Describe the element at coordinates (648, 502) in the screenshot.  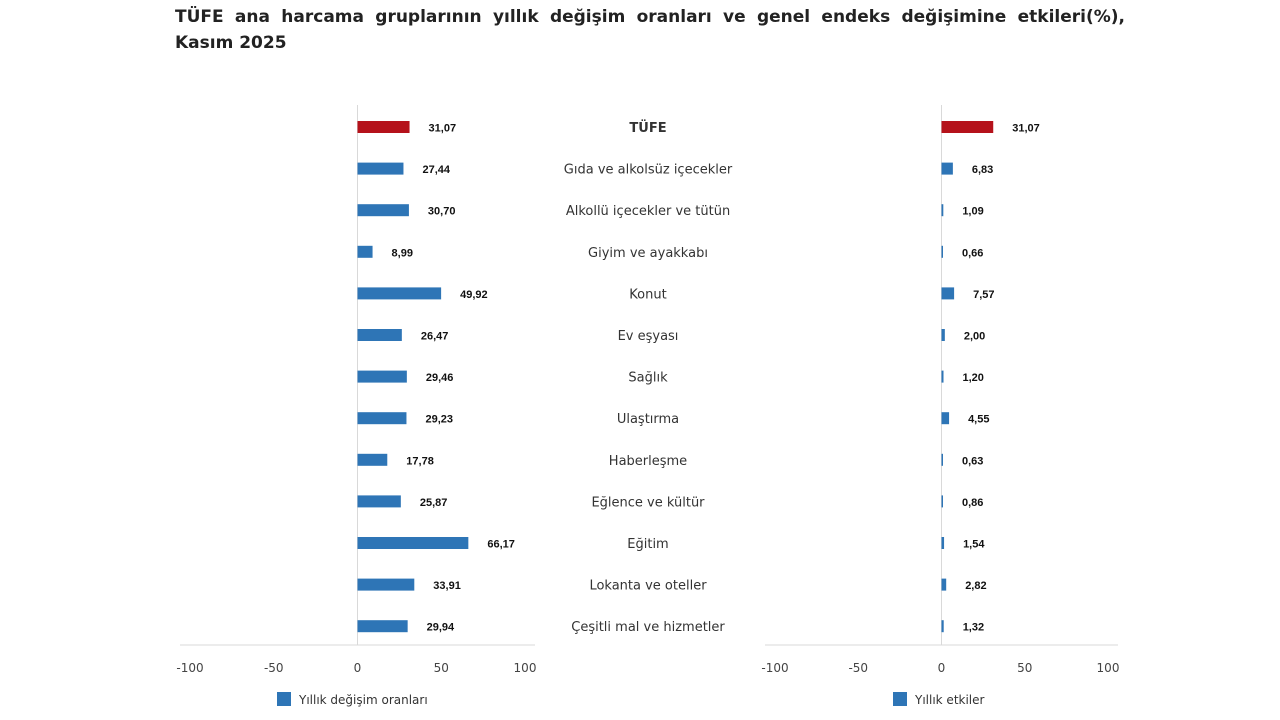
I see `category-label: Eğlence ve kültür` at that location.